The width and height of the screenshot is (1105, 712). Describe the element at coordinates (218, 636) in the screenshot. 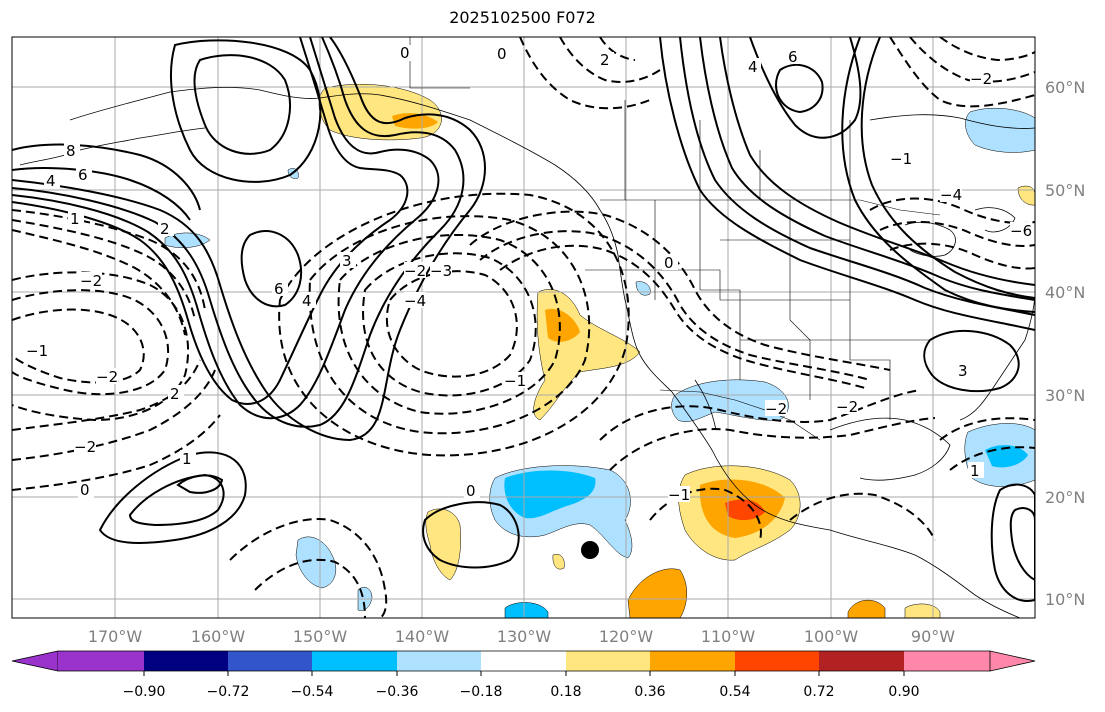

I see `lon-label: 160°W` at that location.